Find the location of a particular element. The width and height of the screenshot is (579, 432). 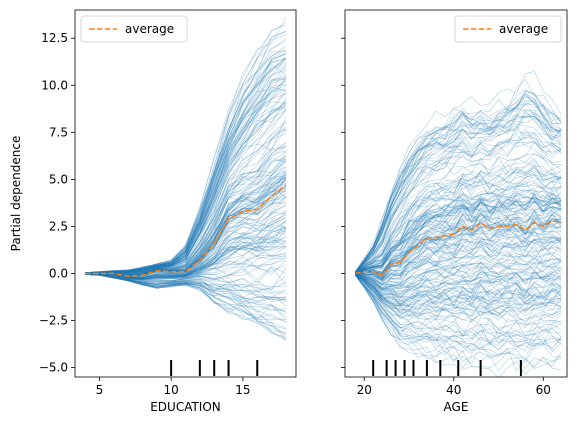

y-tick-label: 10.0 is located at coordinates (54, 85).